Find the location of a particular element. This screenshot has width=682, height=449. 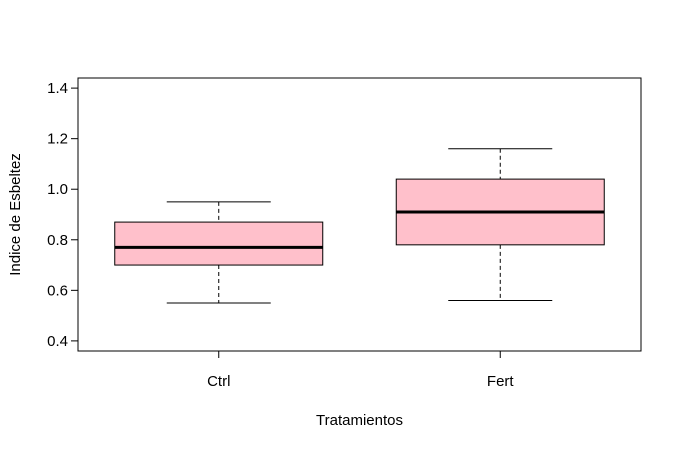

y-axis: 0.4 0.6 0.8 1.0 1.2 1.4 is located at coordinates (63, 215).